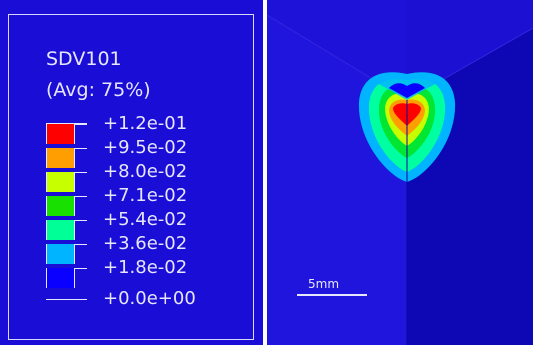 The height and width of the screenshot is (345, 533). Describe the element at coordinates (145, 219) in the screenshot. I see `legend-label: +5.4e-02` at that location.